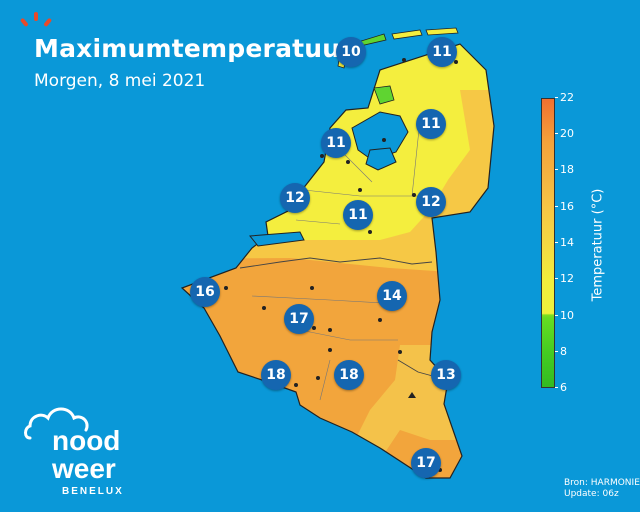 The height and width of the screenshot is (512, 640). I want to click on border-provinces, so click(336, 260).